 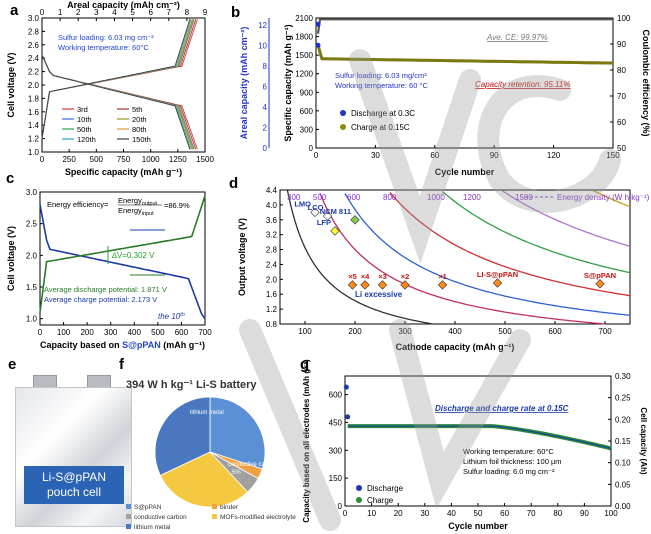 I want to click on y2-tick-label: 0.15, so click(x=623, y=441).